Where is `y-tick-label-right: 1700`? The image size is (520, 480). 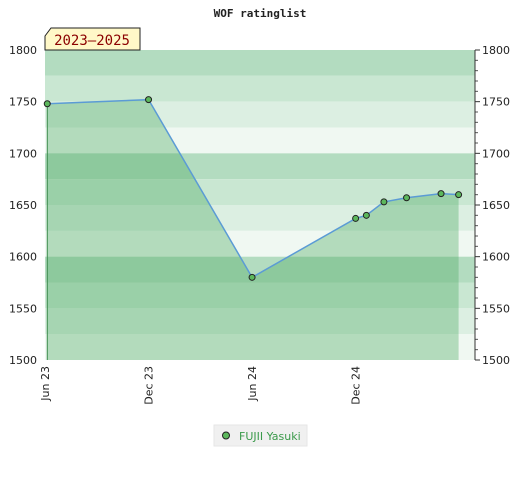 y-tick-label-right: 1700 is located at coordinates (496, 153).